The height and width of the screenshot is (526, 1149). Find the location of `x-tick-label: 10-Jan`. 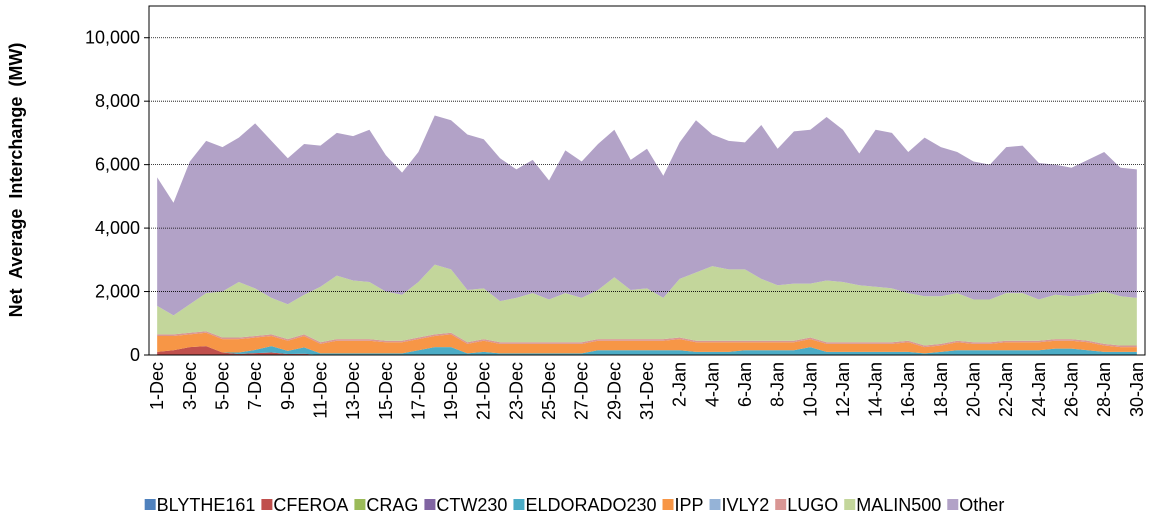

x-tick-label: 10-Jan is located at coordinates (810, 389).